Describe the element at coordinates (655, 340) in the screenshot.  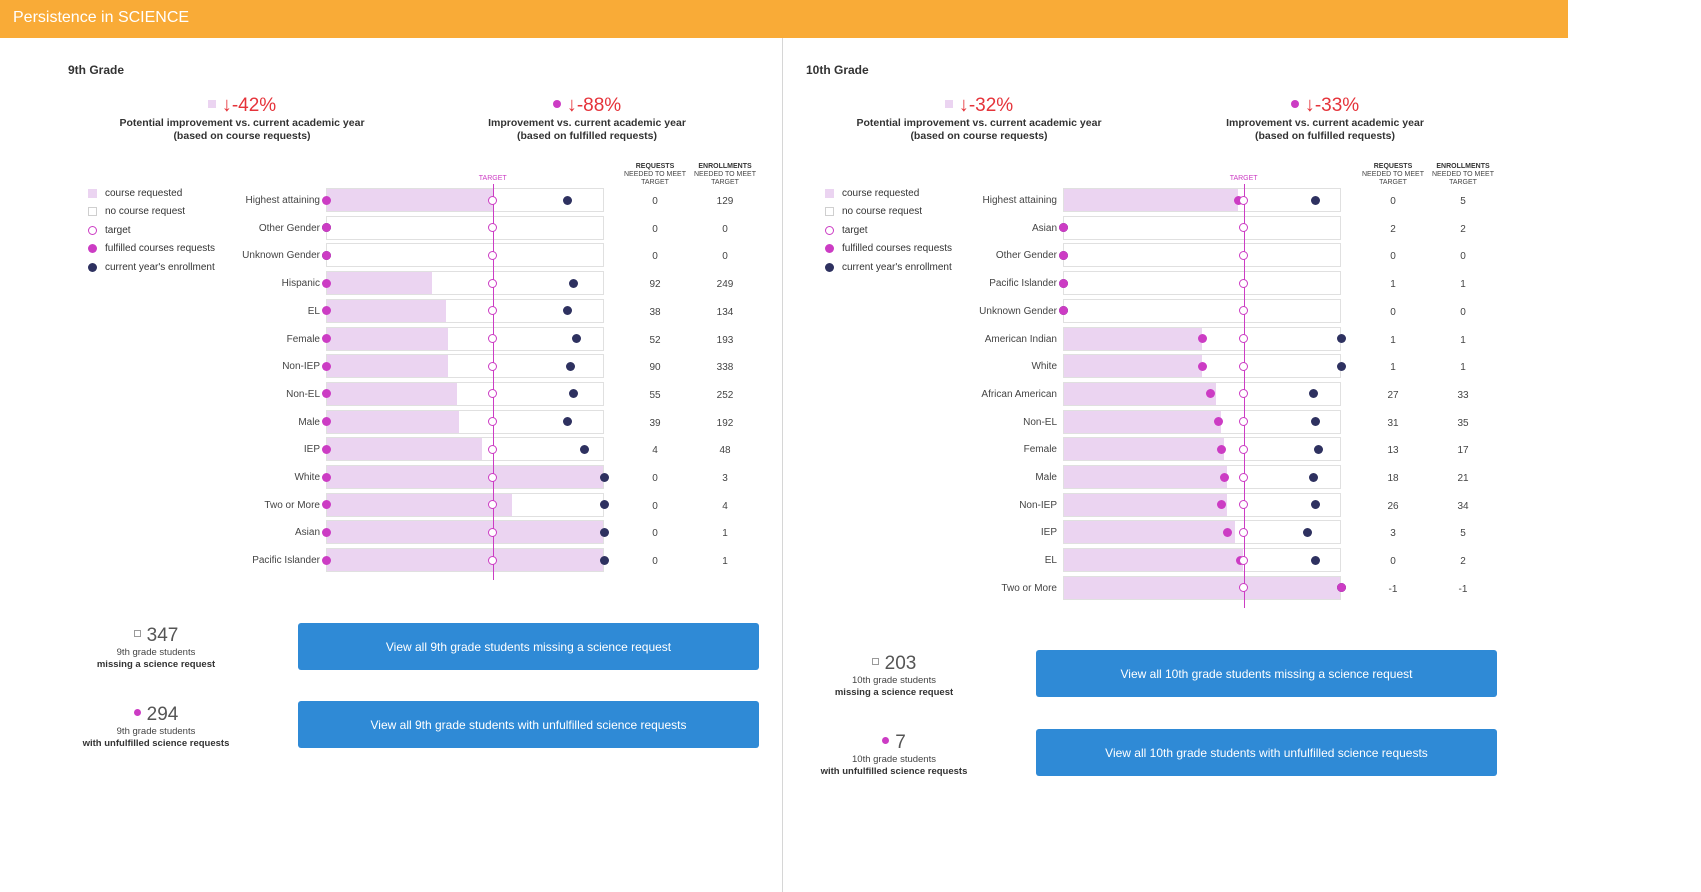
I see `requests-needed-value: 52` at that location.